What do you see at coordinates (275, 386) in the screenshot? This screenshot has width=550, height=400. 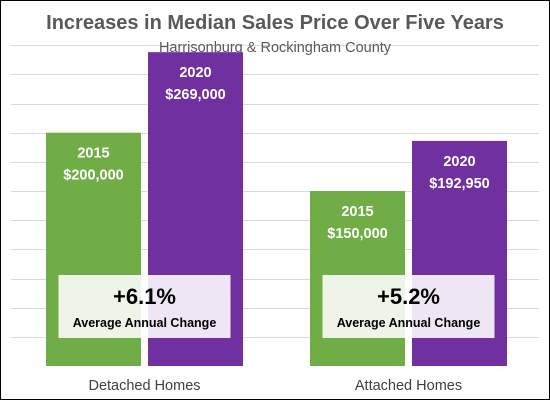 I see `category-labels: Detached Homes Attached Homes` at bounding box center [275, 386].